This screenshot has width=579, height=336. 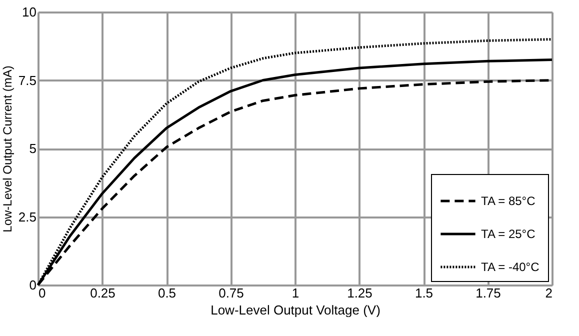 What do you see at coordinates (424, 293) in the screenshot?
I see `x-tick-label: 1.5` at bounding box center [424, 293].